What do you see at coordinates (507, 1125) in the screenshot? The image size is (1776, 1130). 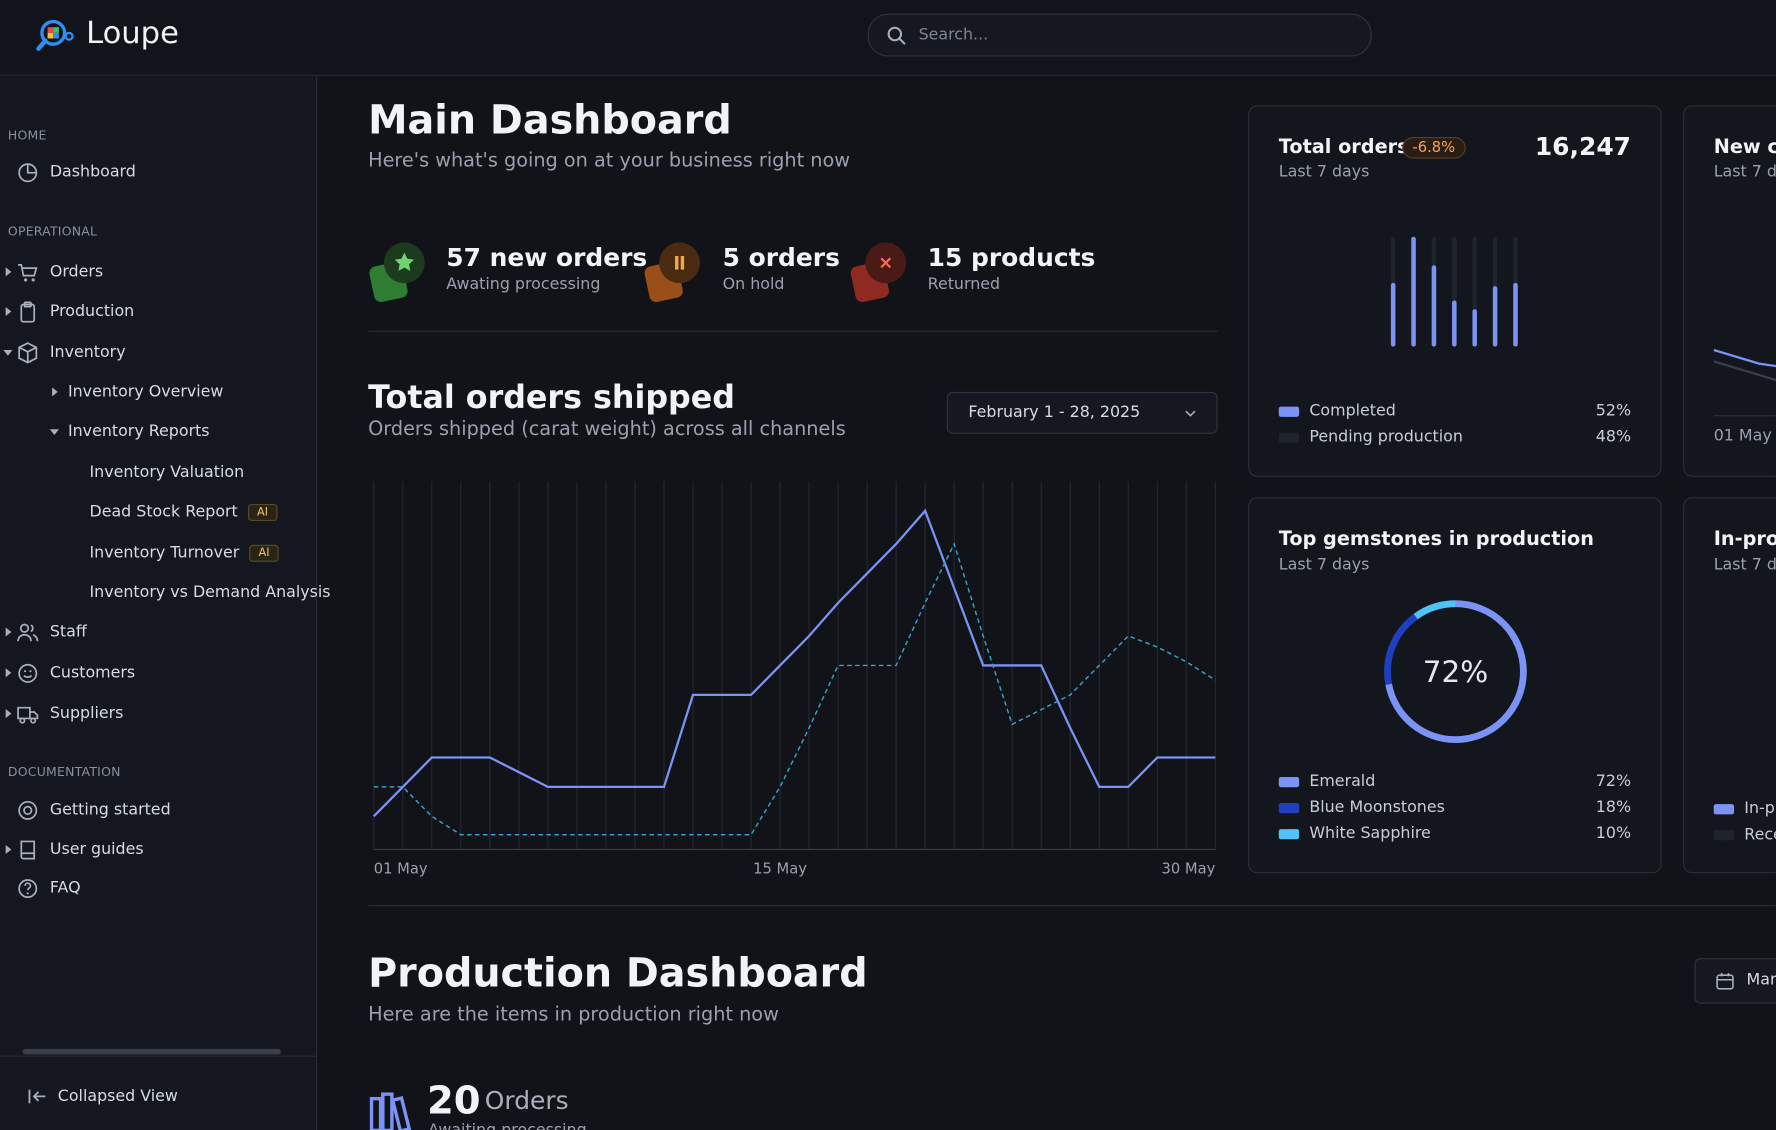 I see `count-subtitle: Awaiting processing` at bounding box center [507, 1125].